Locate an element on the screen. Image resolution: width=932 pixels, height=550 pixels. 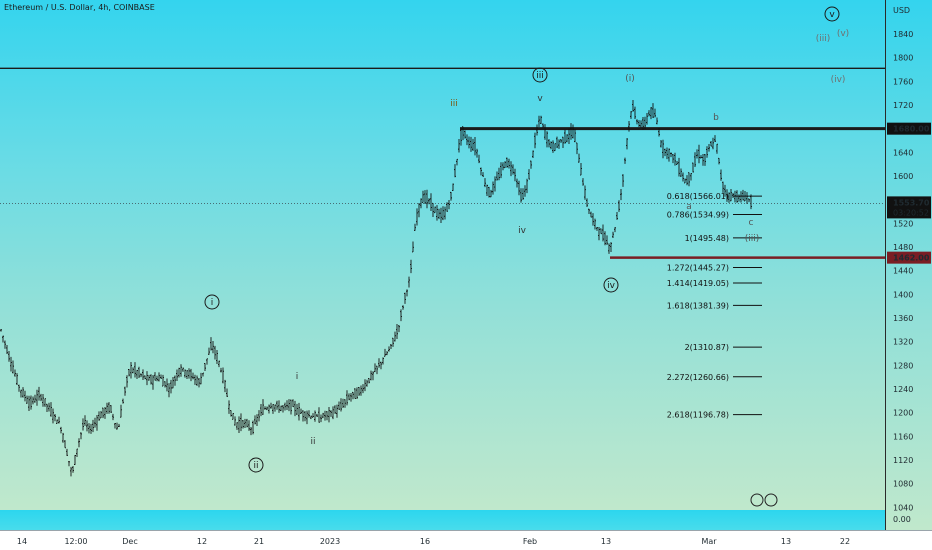
price-tick-label: 1200 is located at coordinates (903, 413).